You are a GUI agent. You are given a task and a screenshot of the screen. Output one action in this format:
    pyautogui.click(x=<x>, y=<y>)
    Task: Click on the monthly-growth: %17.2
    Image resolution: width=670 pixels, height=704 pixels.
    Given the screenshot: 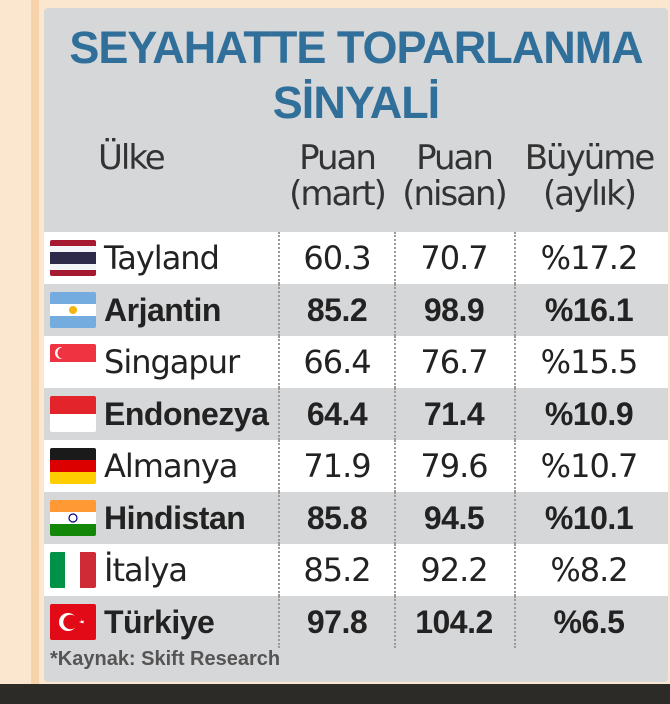 What is the action you would take?
    pyautogui.click(x=589, y=258)
    